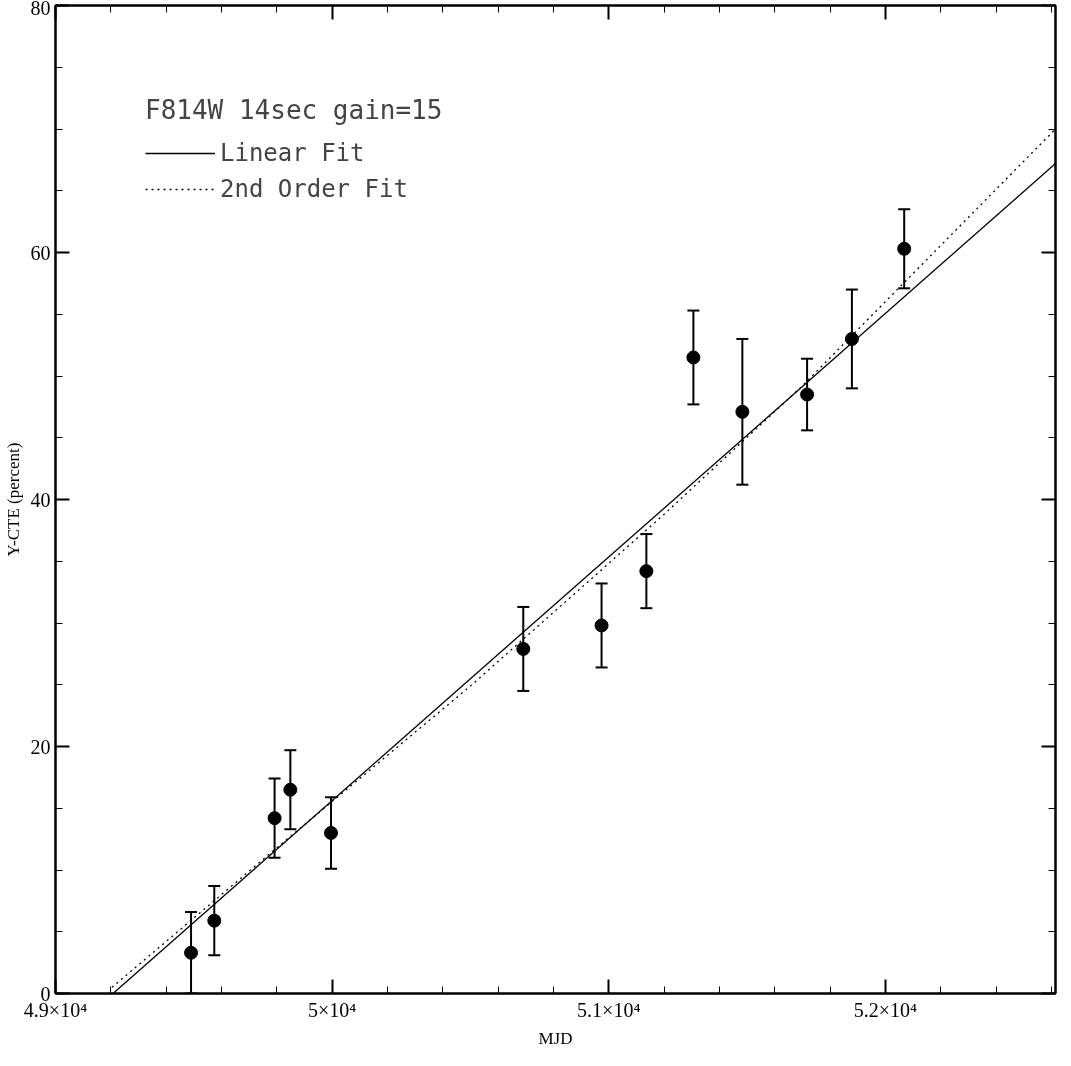 This screenshot has height=1066, width=1071. Describe the element at coordinates (555, 1038) in the screenshot. I see `x-axis-title: MJD` at that location.